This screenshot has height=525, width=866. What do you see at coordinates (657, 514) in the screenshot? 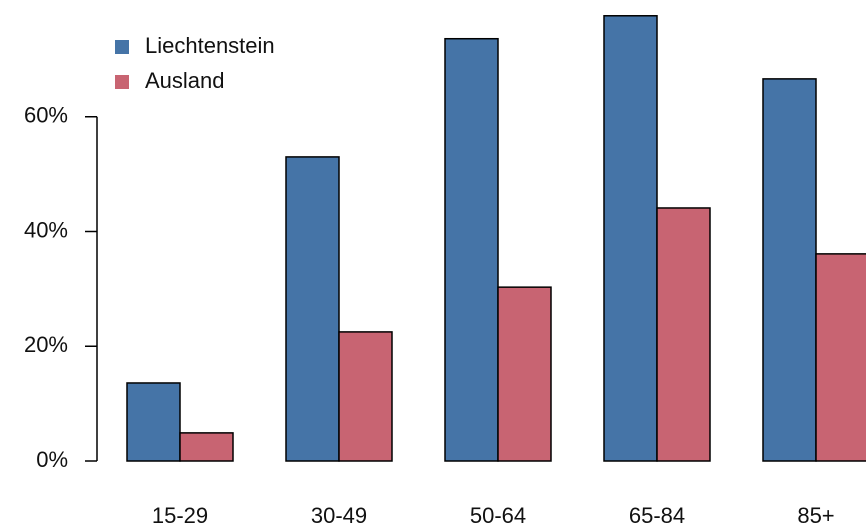
I see `x-tick-label: 65-84` at bounding box center [657, 514].